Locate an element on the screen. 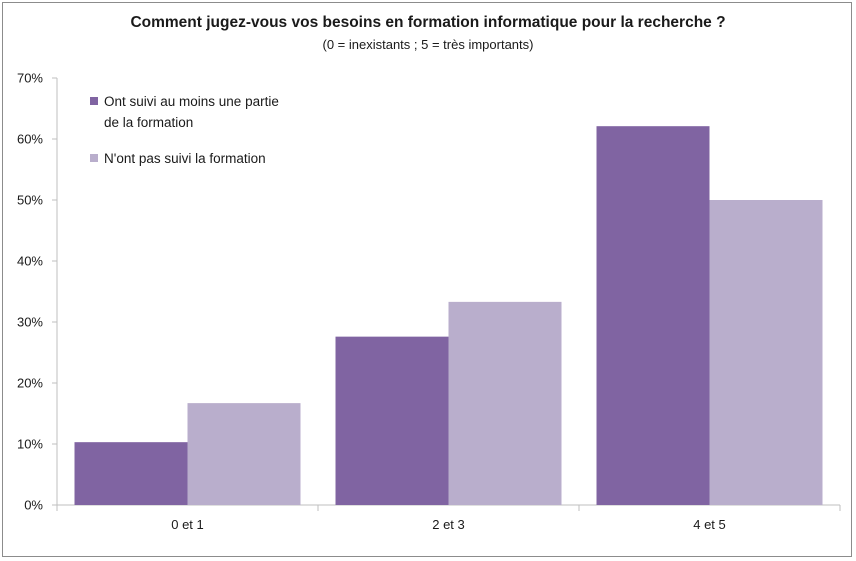 Image resolution: width=856 pixels, height=561 pixels. y-tick-label: 10% is located at coordinates (30, 444).